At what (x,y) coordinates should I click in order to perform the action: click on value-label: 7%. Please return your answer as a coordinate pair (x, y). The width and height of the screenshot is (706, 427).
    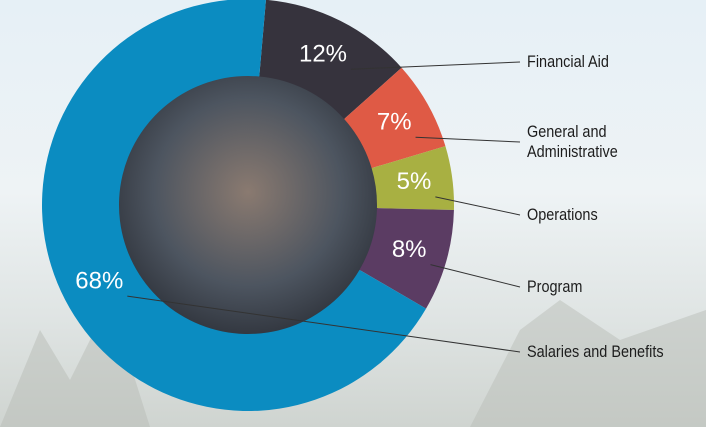
    Looking at the image, I should click on (394, 122).